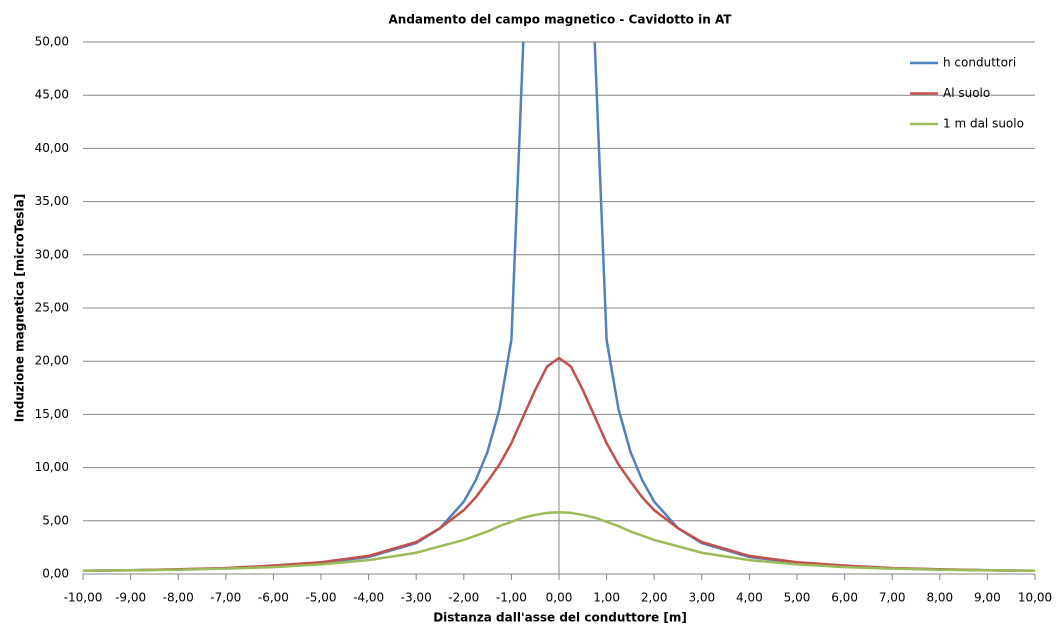  Describe the element at coordinates (983, 124) in the screenshot. I see `legend-label: 1 m dal suolo` at that location.